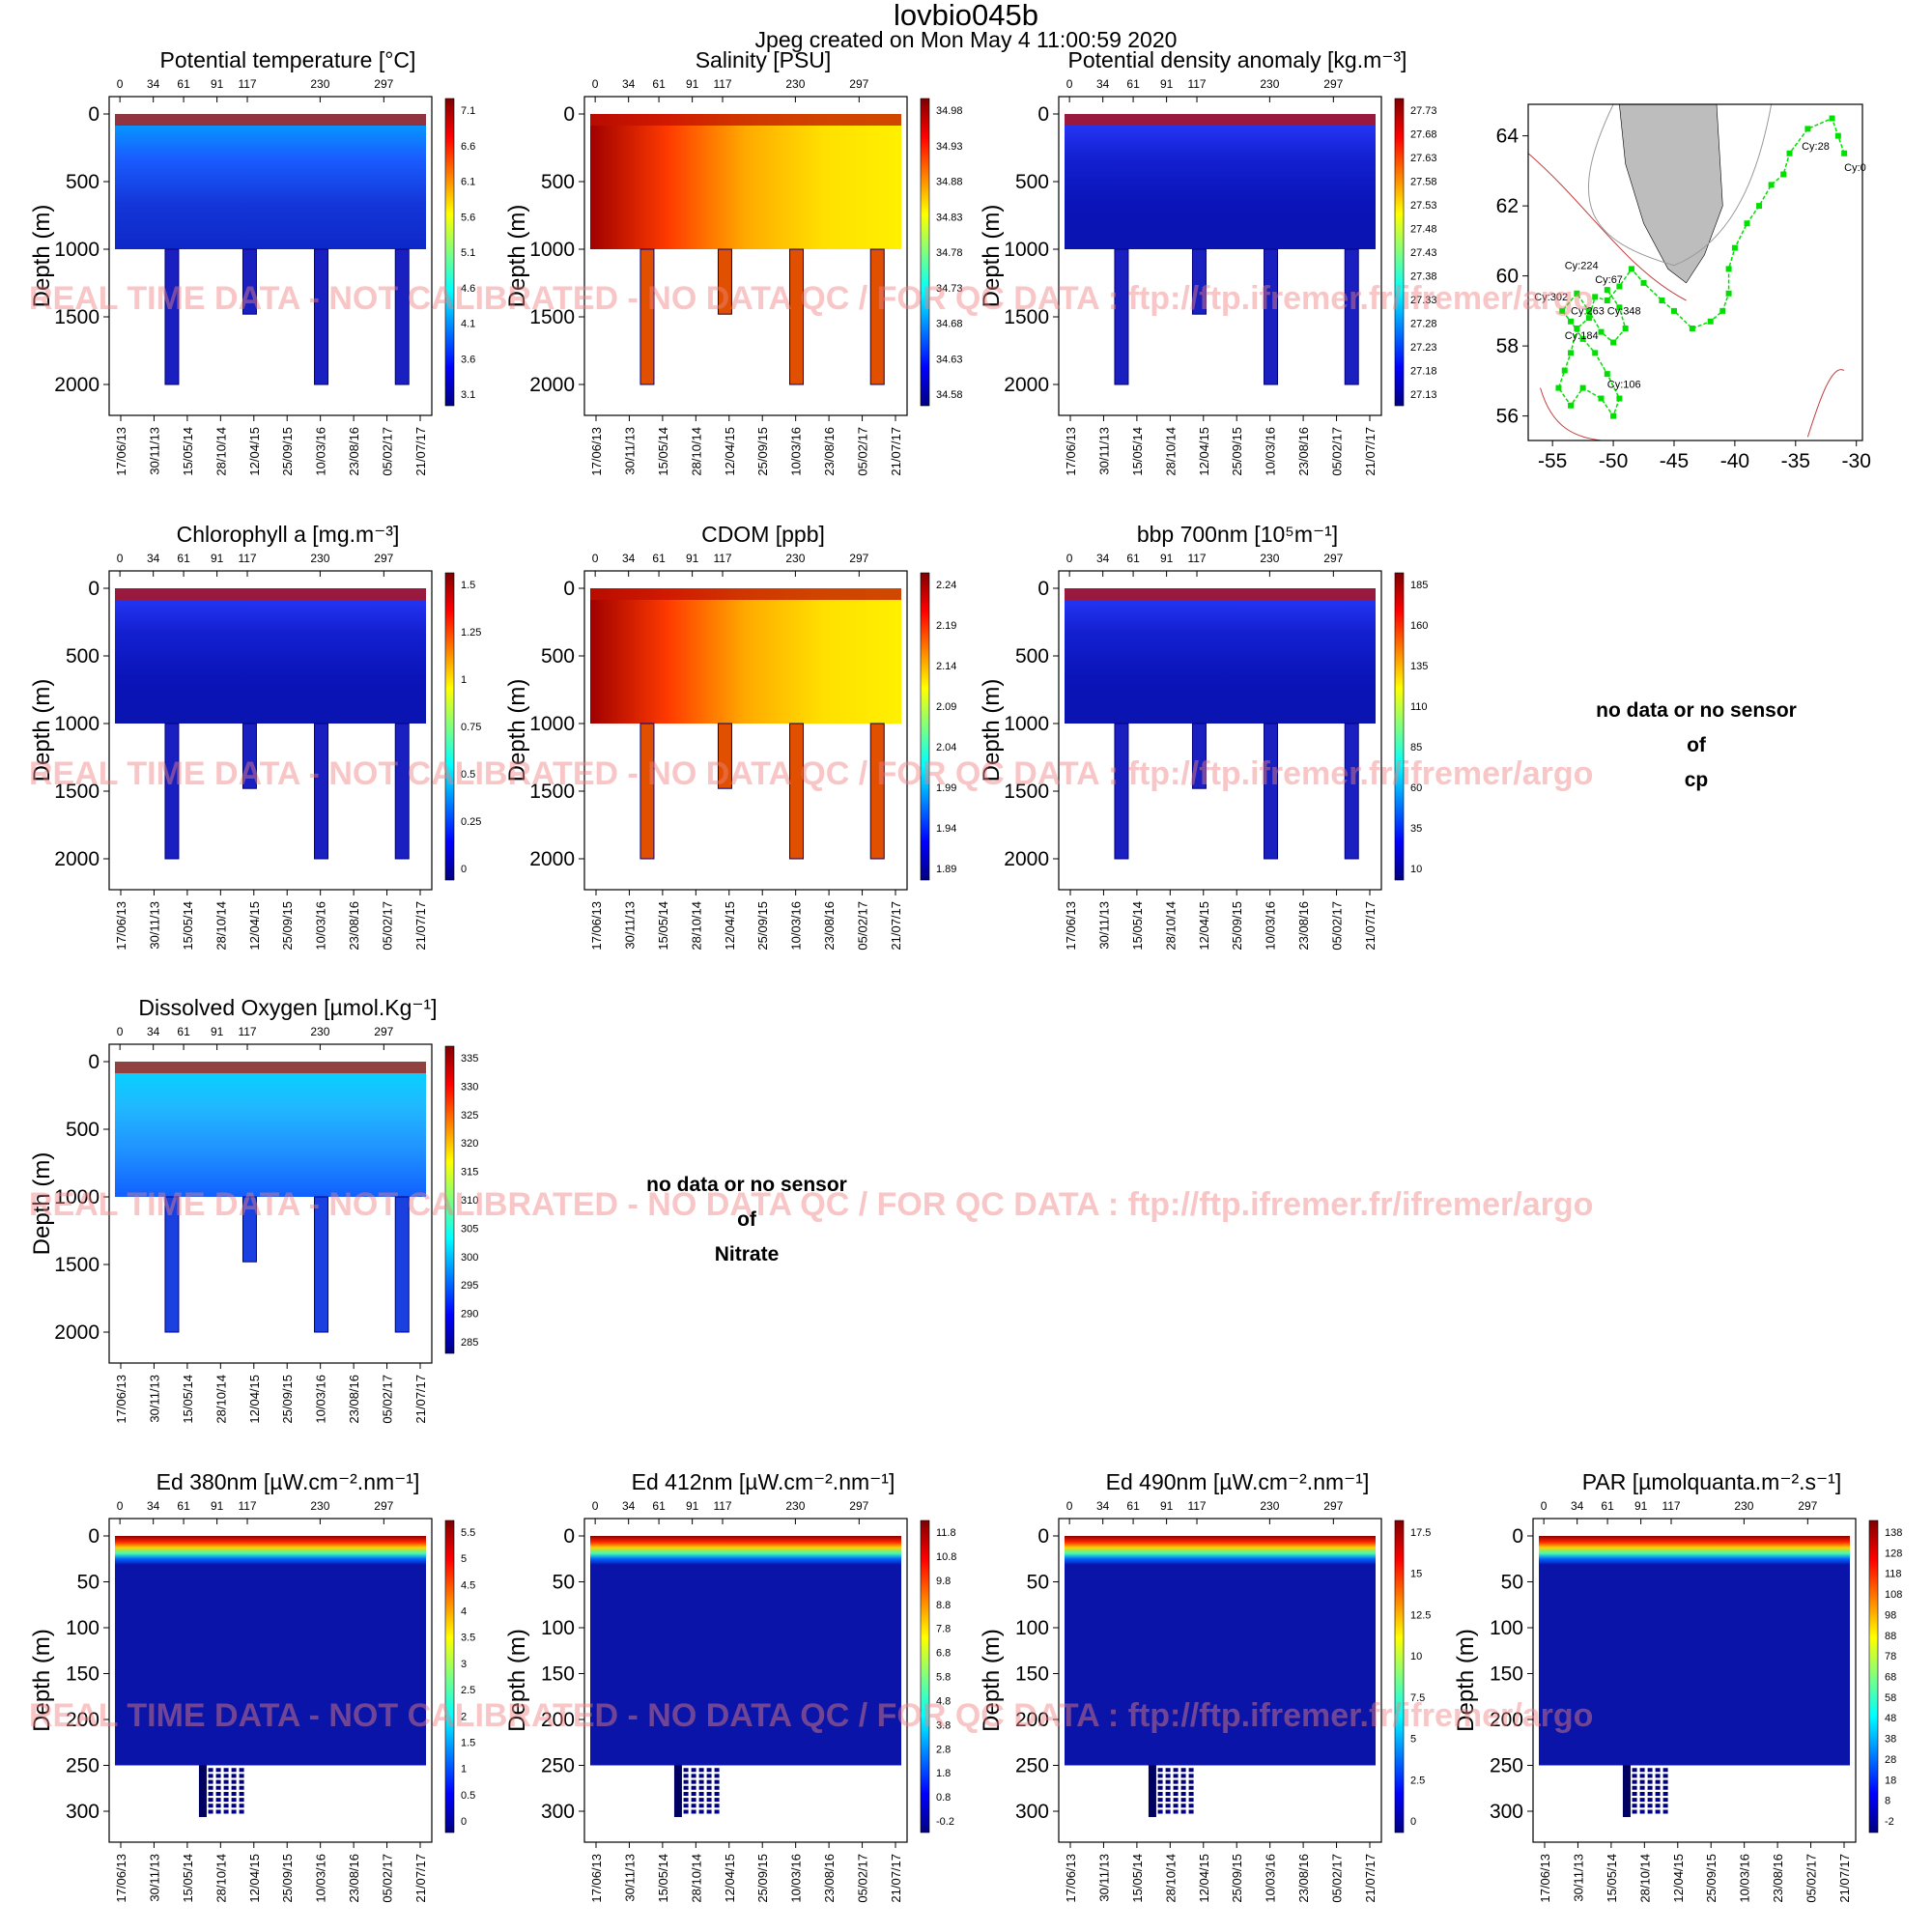 The width and height of the screenshot is (1932, 1932). Describe the element at coordinates (764, 59) in the screenshot. I see `panel-title: Salinity [PSU]` at that location.